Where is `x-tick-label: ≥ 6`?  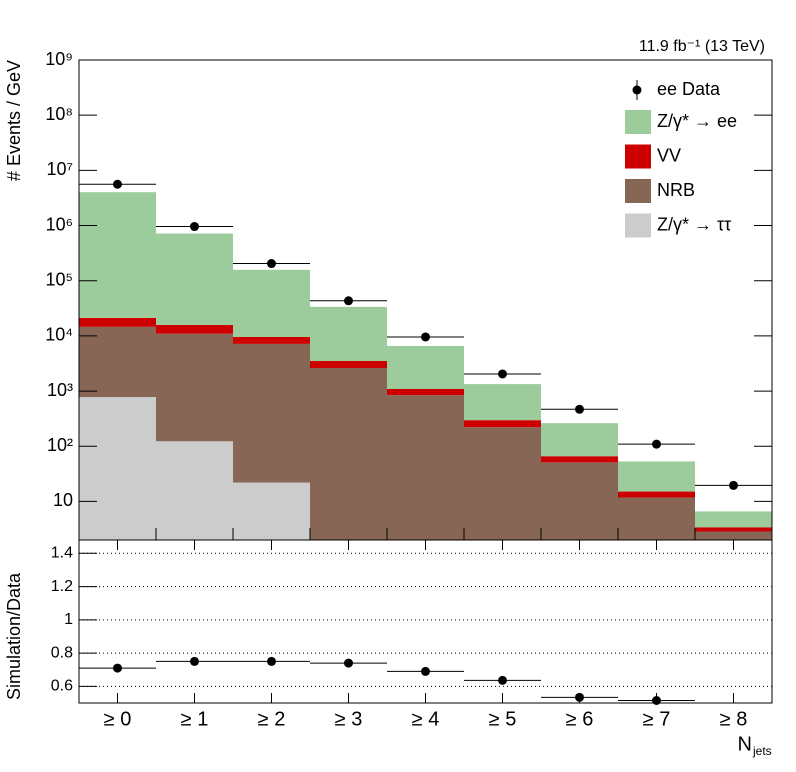 x-tick-label: ≥ 6 is located at coordinates (580, 719).